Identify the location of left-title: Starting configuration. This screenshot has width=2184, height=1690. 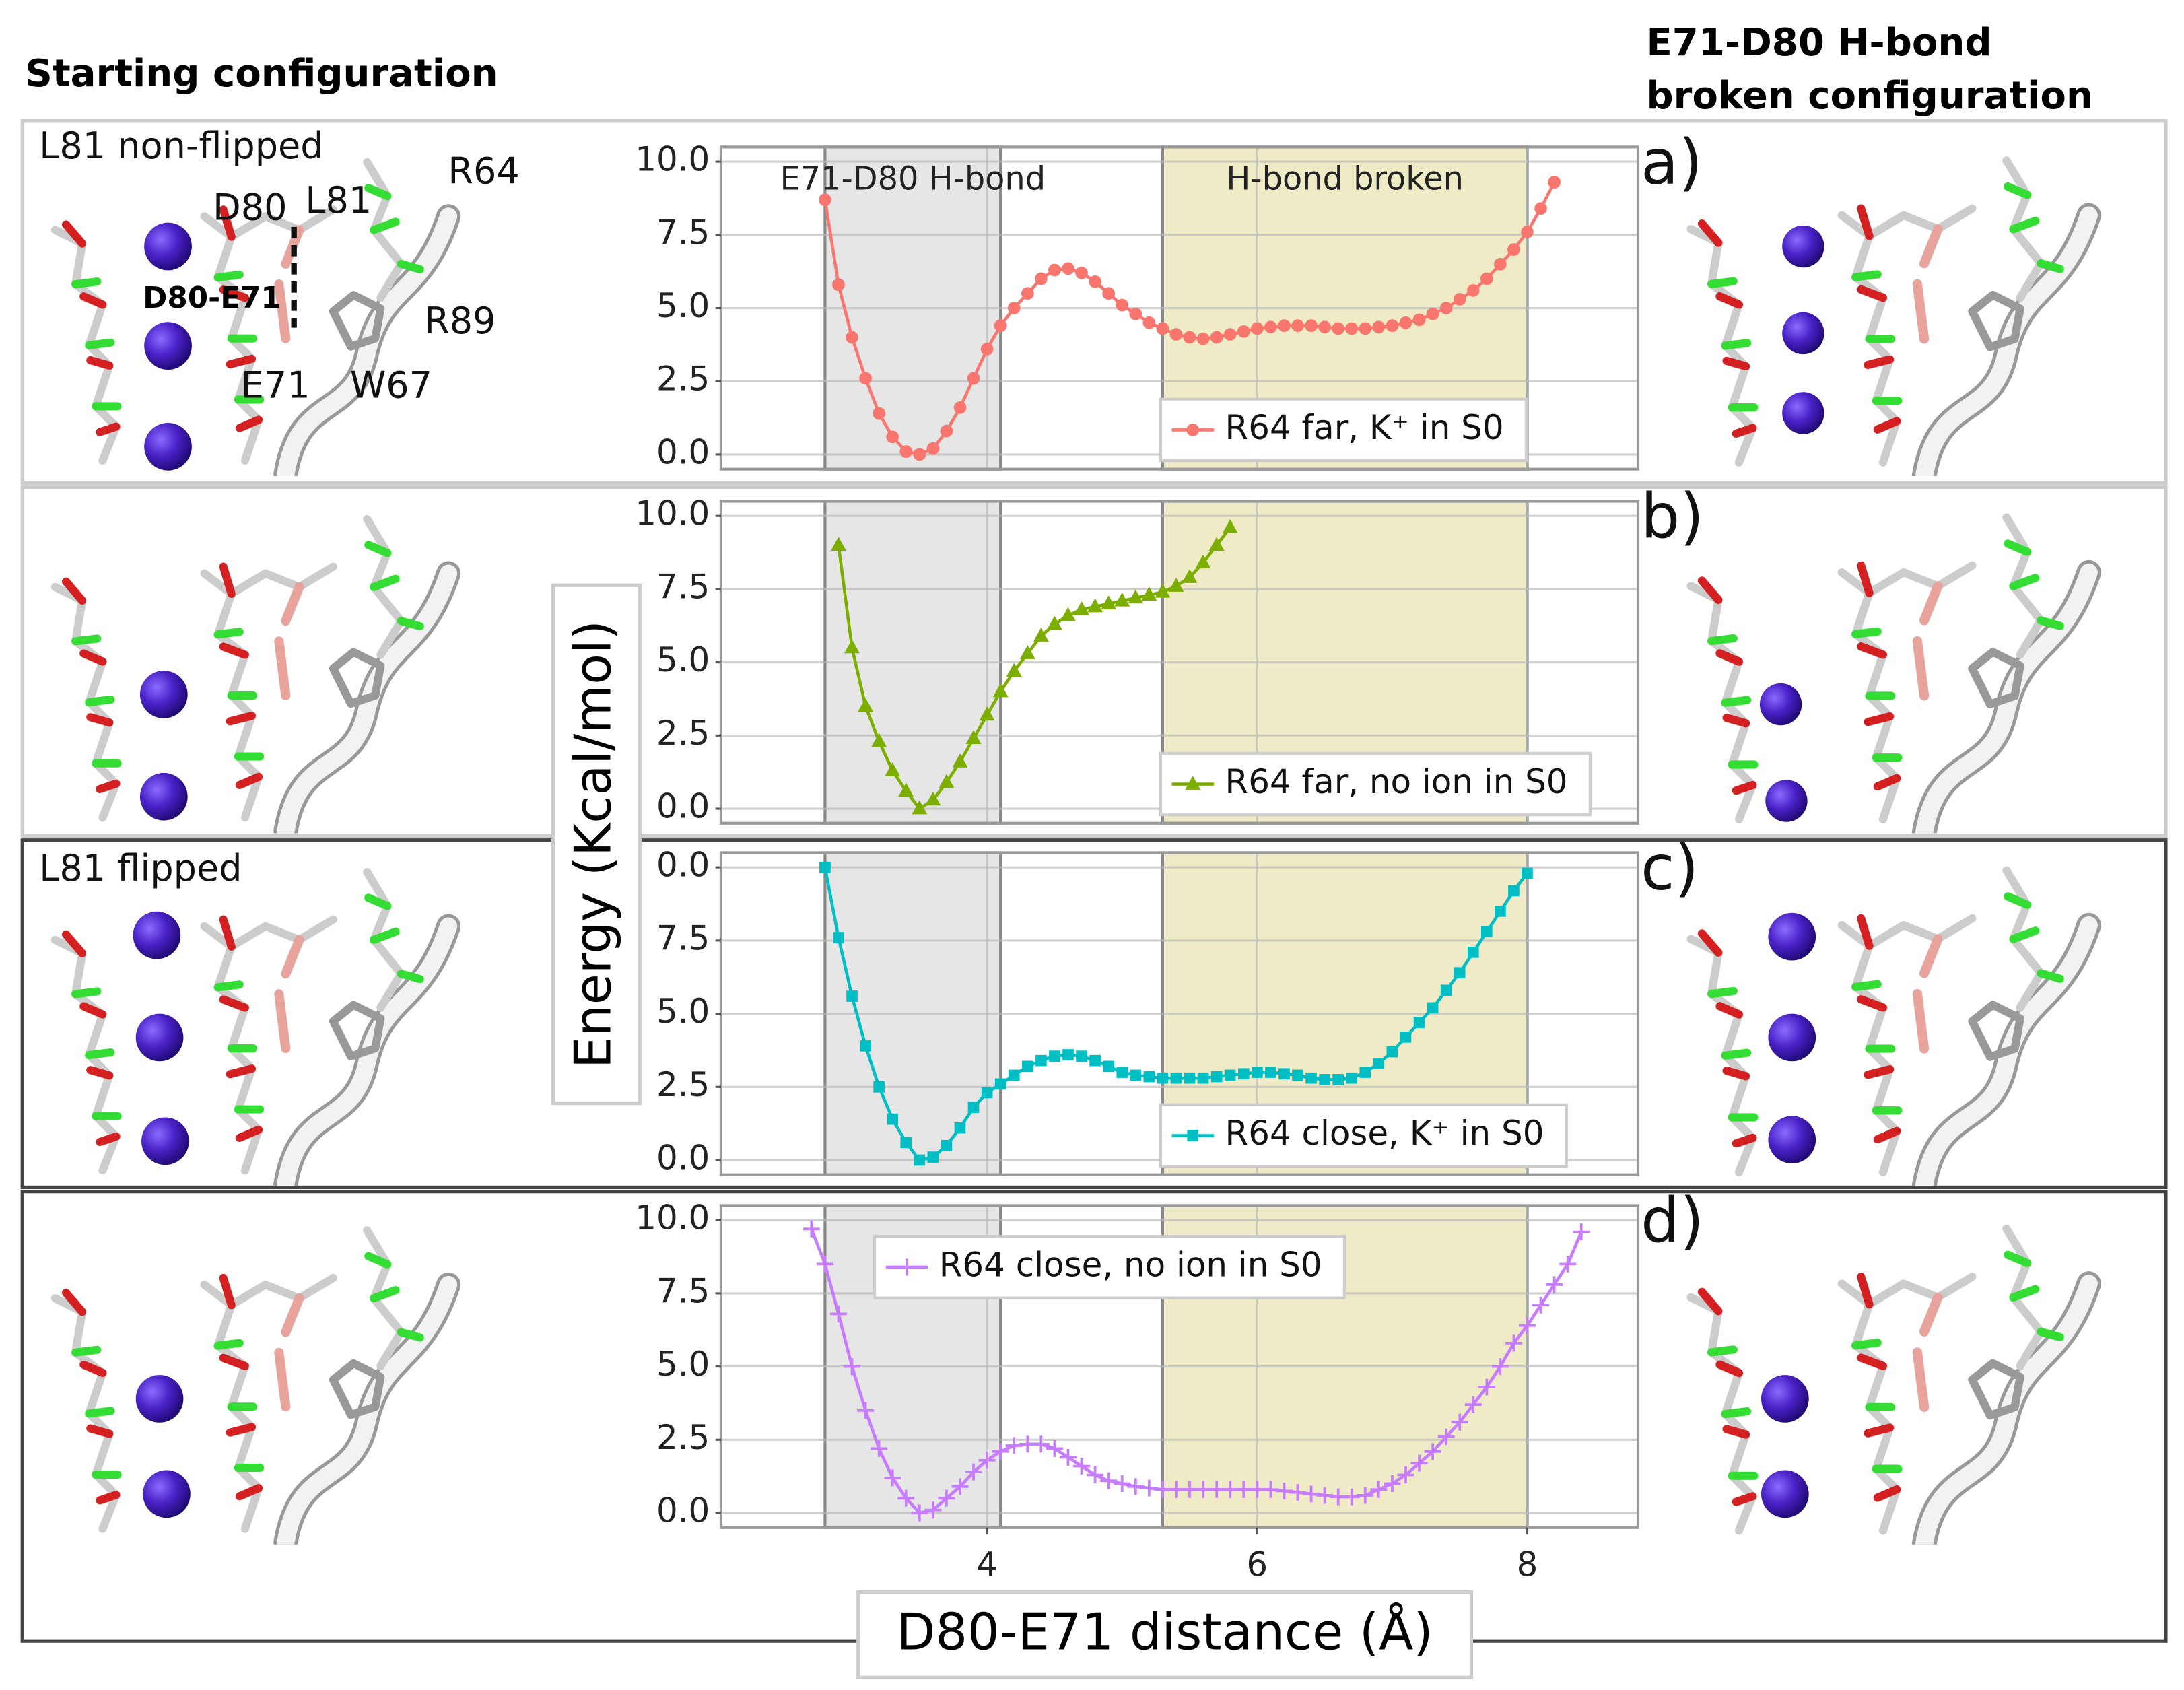
(261, 74).